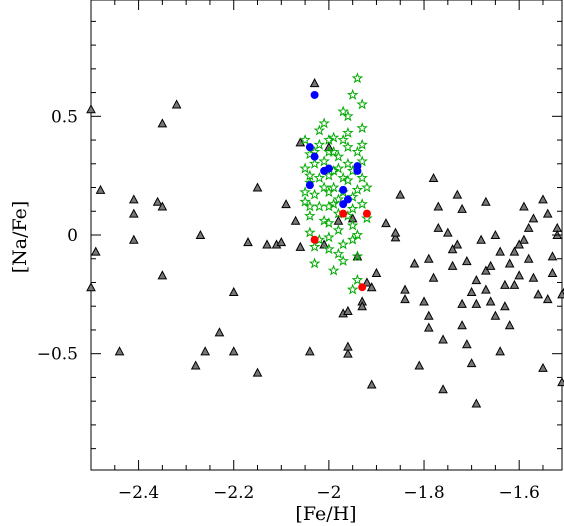 The image size is (564, 526). What do you see at coordinates (233, 493) in the screenshot?
I see `x-tick-label: −2.2` at bounding box center [233, 493].